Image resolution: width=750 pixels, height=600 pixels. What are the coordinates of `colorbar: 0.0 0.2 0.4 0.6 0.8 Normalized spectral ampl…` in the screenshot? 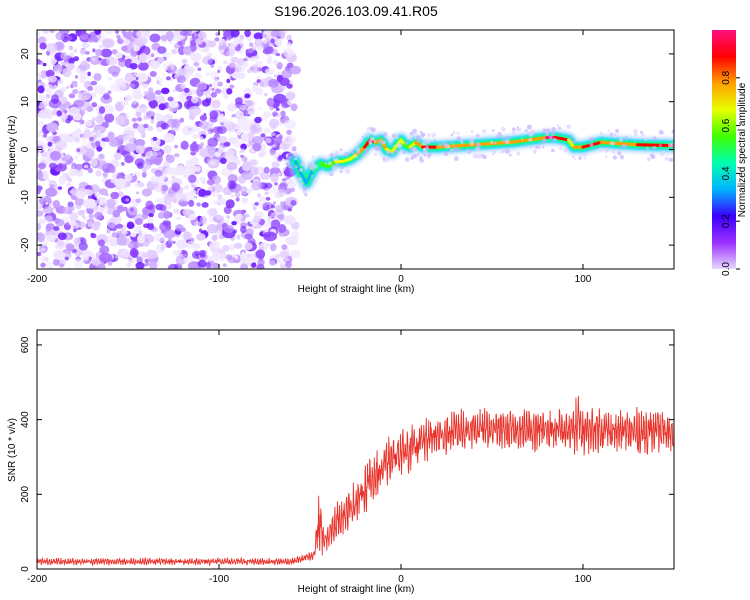 It's located at (730, 153).